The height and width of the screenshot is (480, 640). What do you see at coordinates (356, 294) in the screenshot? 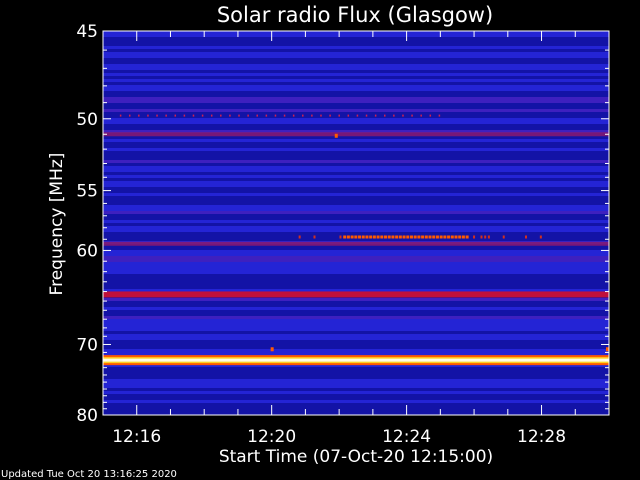
I see `band-high` at bounding box center [356, 294].